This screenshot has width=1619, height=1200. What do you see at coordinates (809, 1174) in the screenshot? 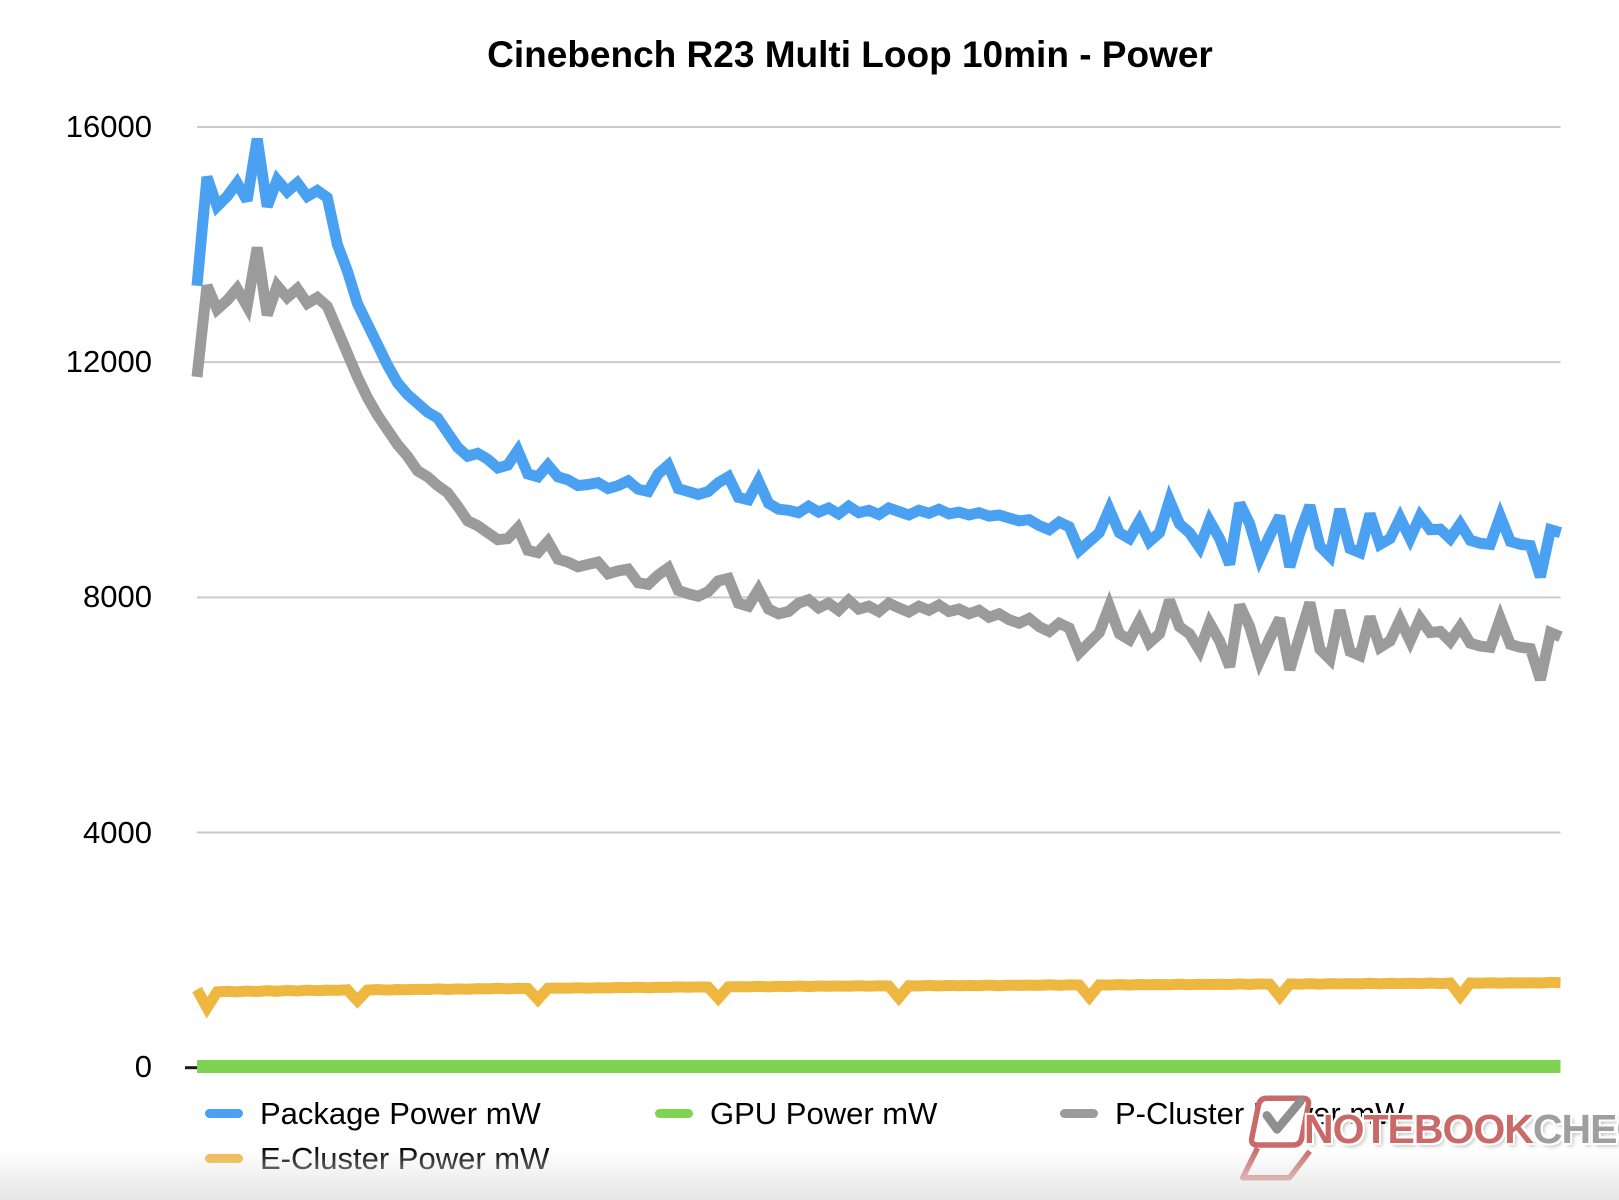
I see `bottom-gradient-band` at bounding box center [809, 1174].